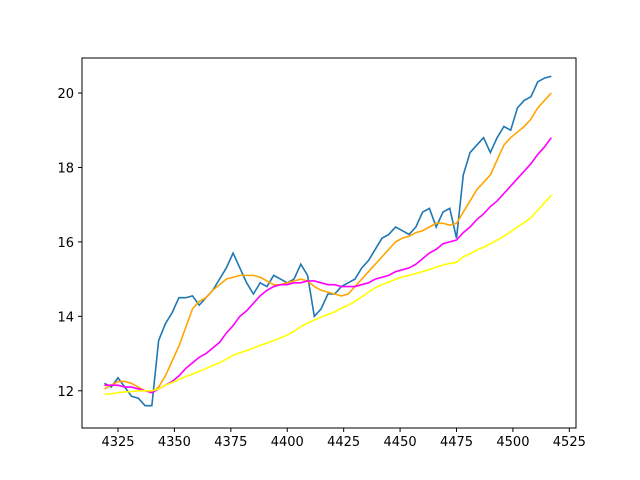 This screenshot has height=480, width=640. Describe the element at coordinates (400, 442) in the screenshot. I see `x-tick-label: 4450` at that location.